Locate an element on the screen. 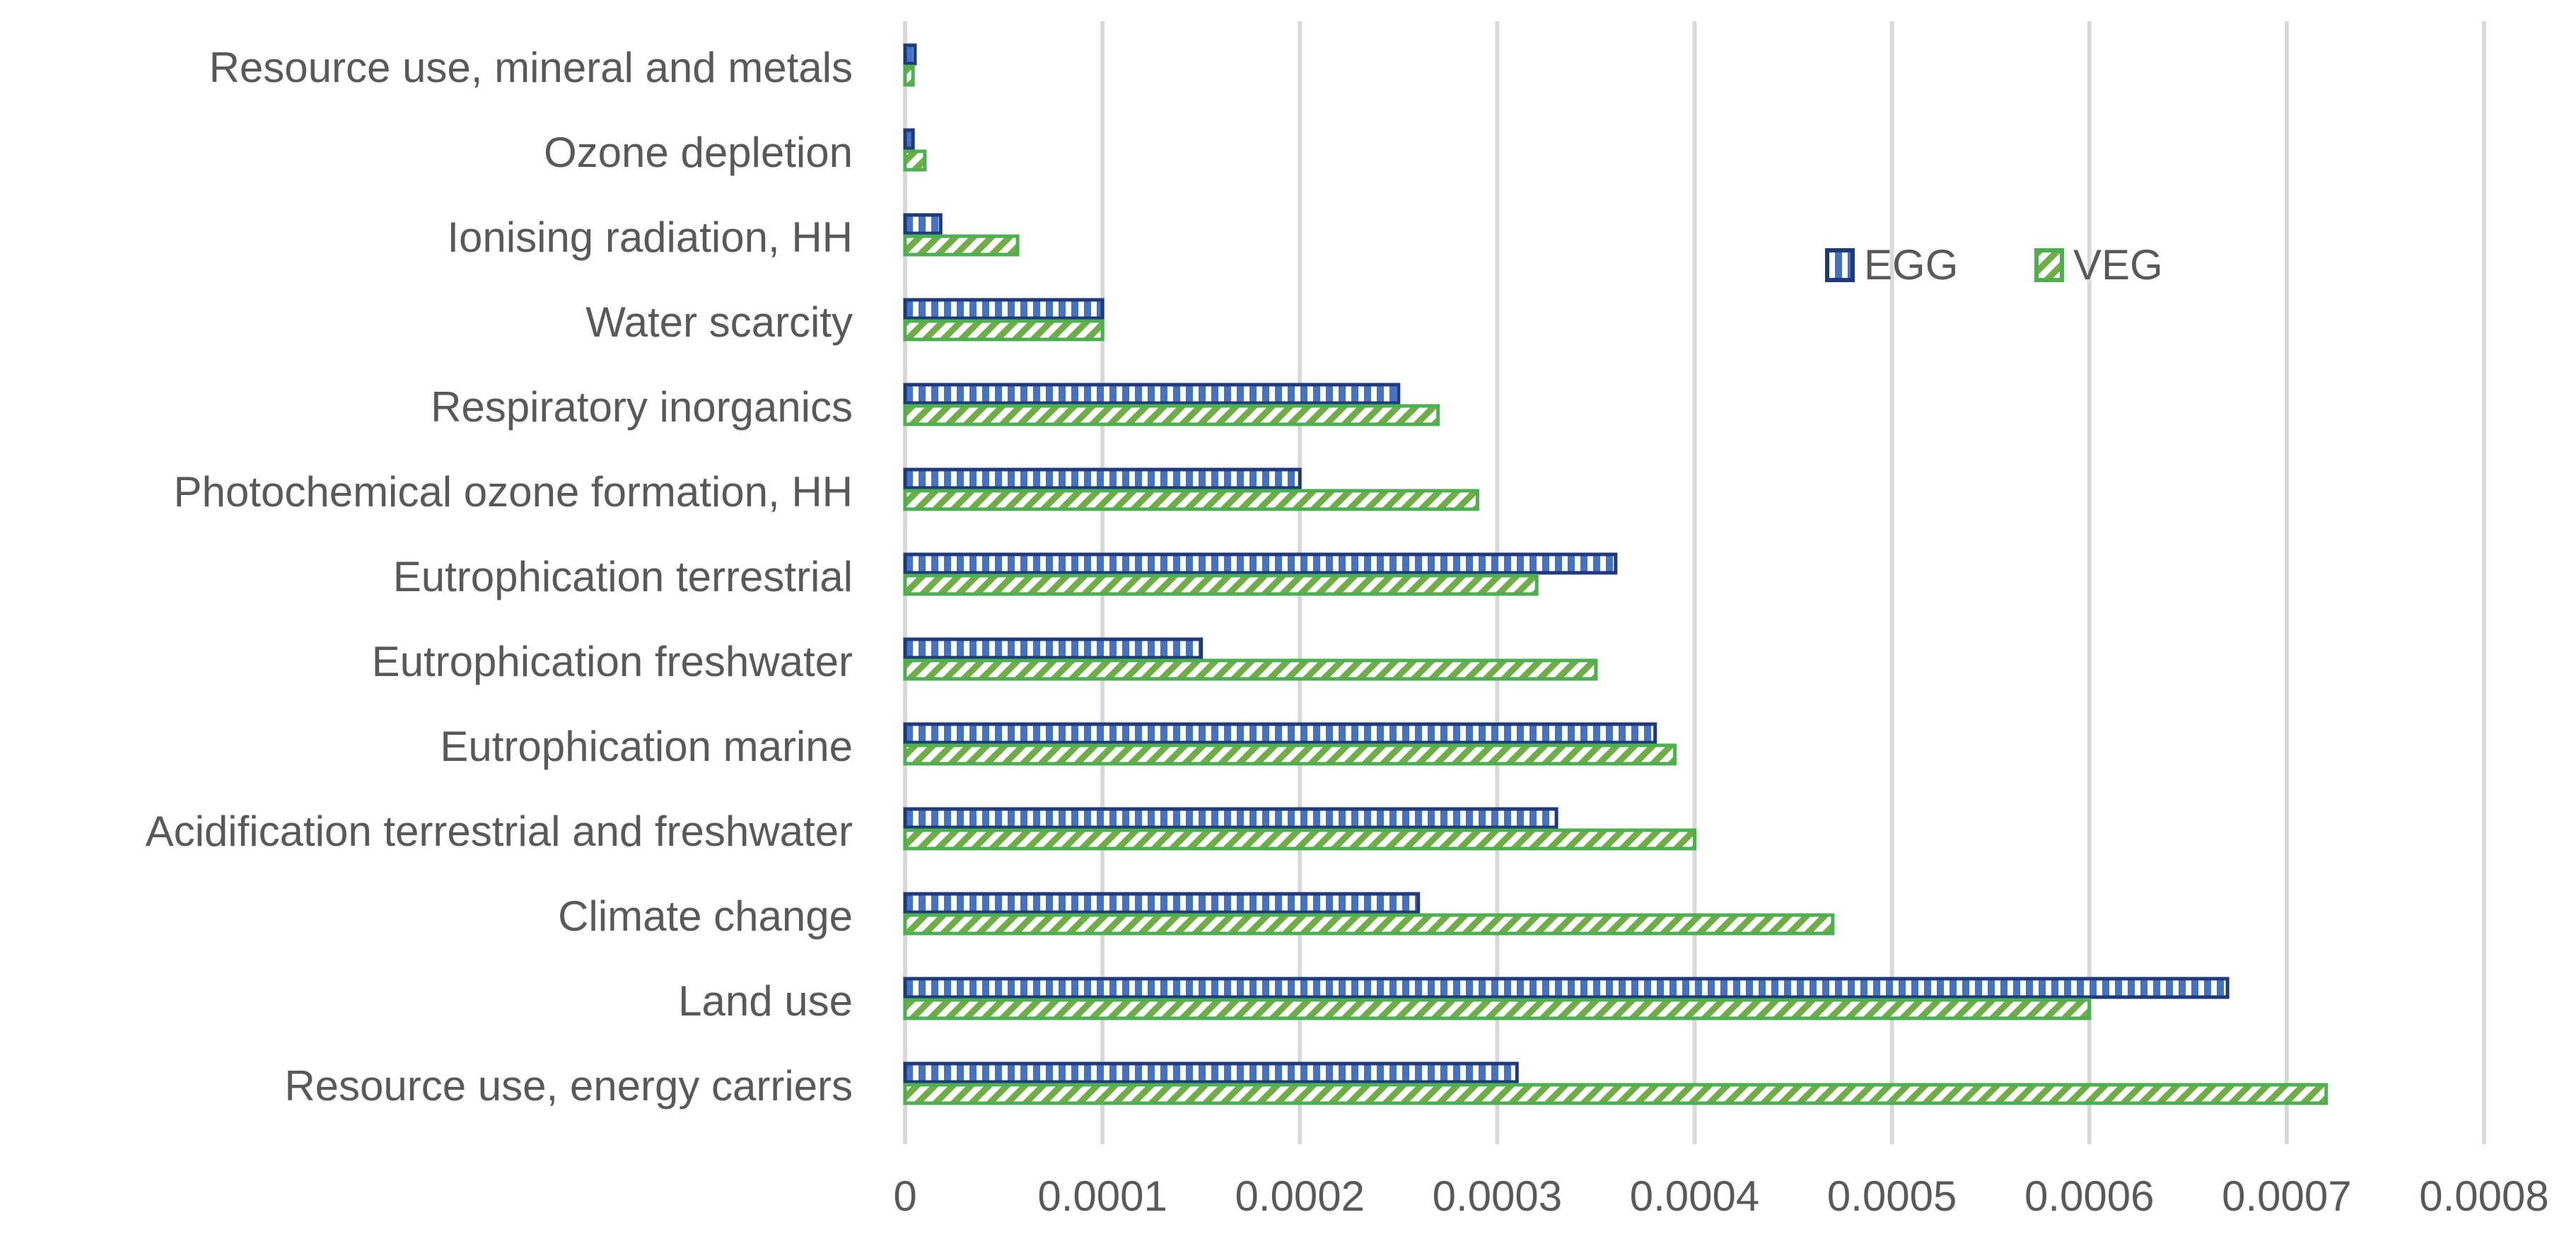  category-label: Climate change is located at coordinates (705, 916).